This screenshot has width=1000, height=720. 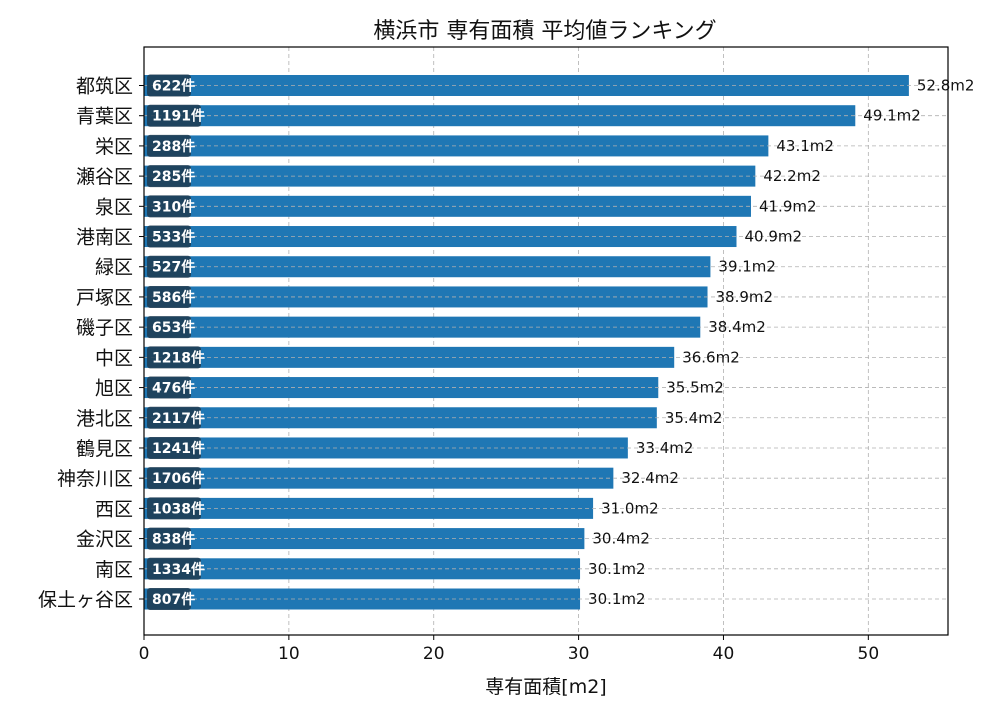 I want to click on value-label: 41.9m2, so click(x=788, y=206).